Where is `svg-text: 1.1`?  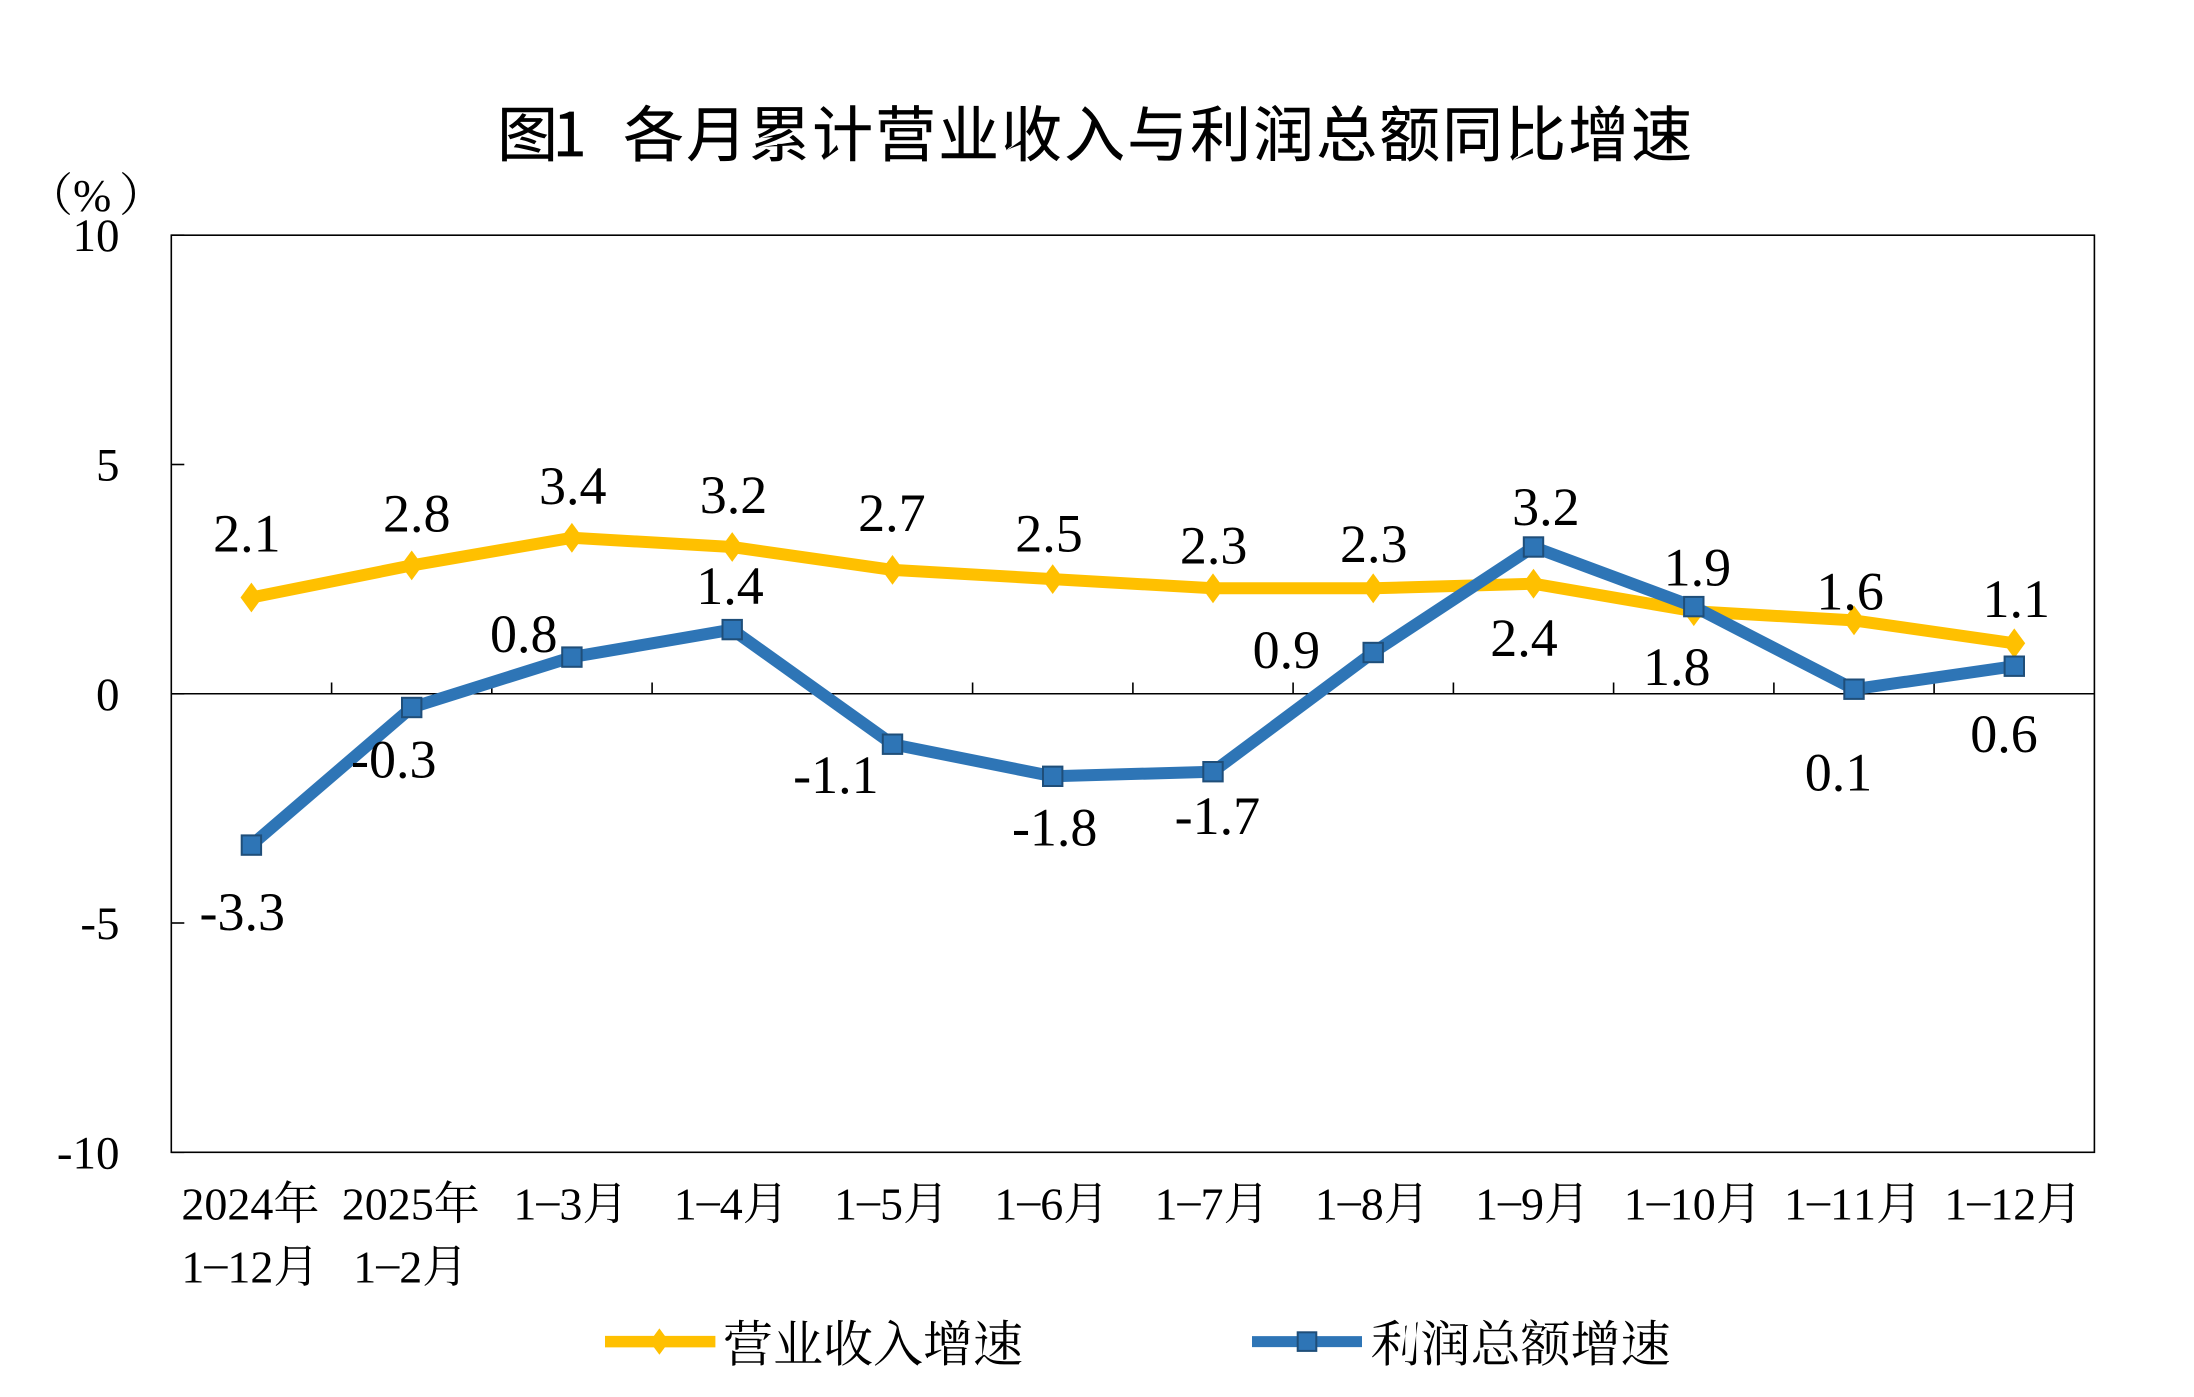
svg-text: 1.1 is located at coordinates (2017, 599).